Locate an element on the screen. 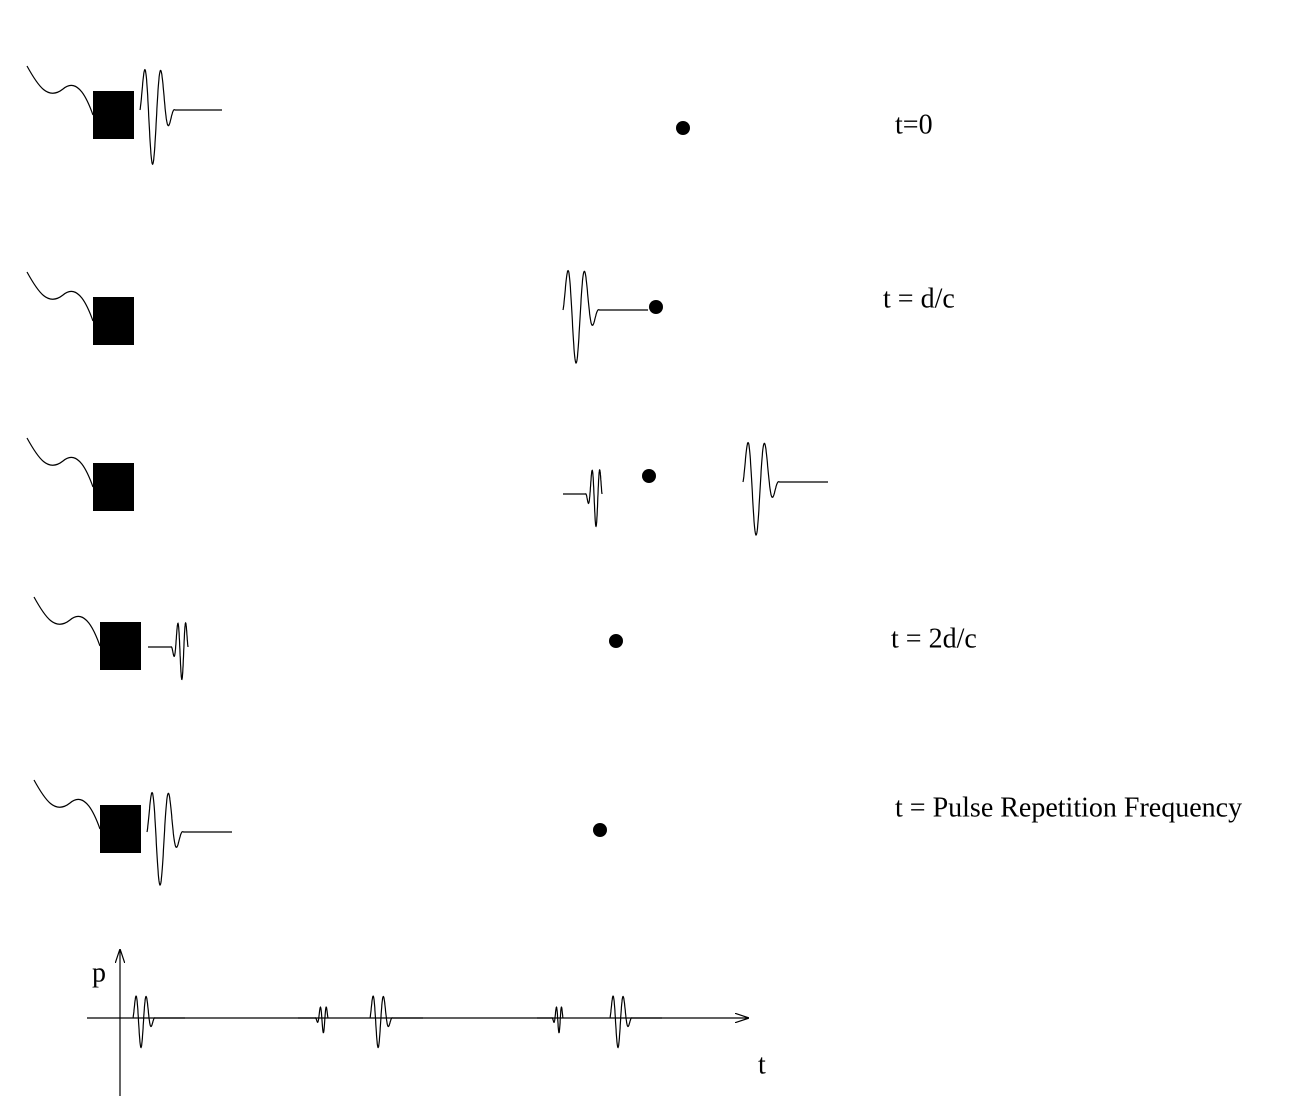 This screenshot has height=1096, width=1298. time-label: t = 2d/c is located at coordinates (934, 638).